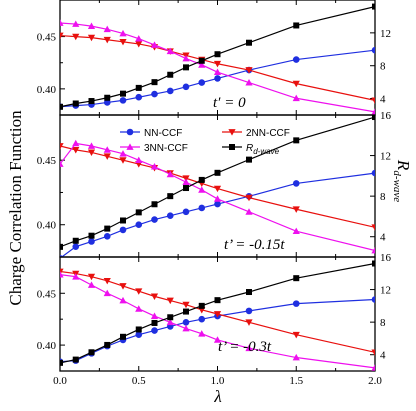  I want to click on x-axis-label: λ, so click(217, 396).